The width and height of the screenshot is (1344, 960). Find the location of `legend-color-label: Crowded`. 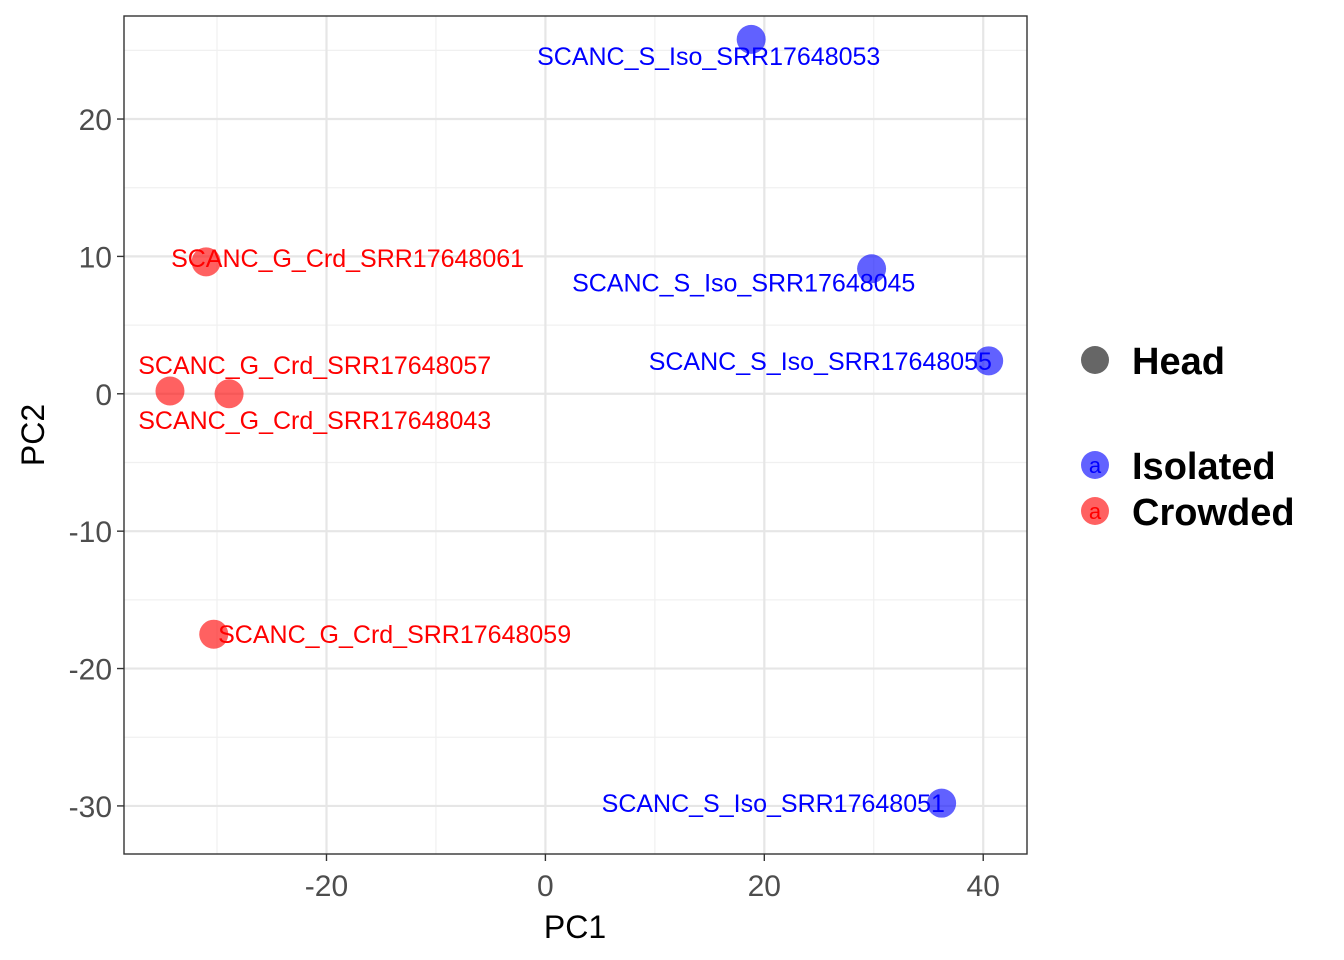

legend-color-label: Crowded is located at coordinates (1213, 513).